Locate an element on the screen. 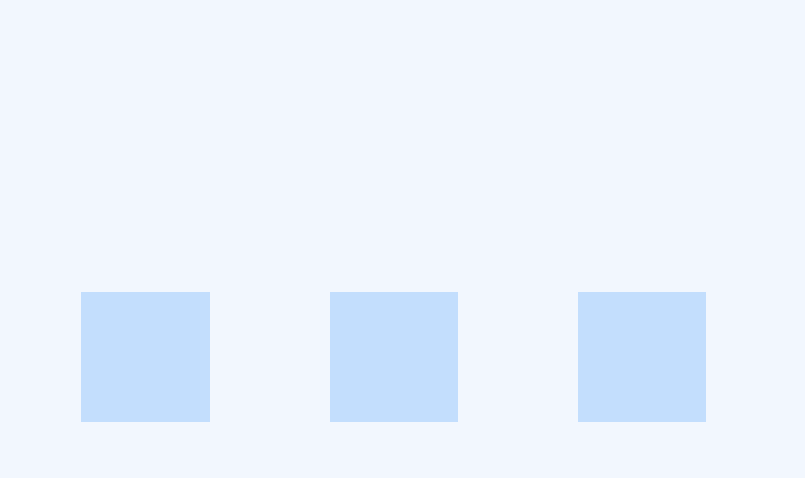 The height and width of the screenshot is (478, 805). empty-footer-region is located at coordinates (402, 450).